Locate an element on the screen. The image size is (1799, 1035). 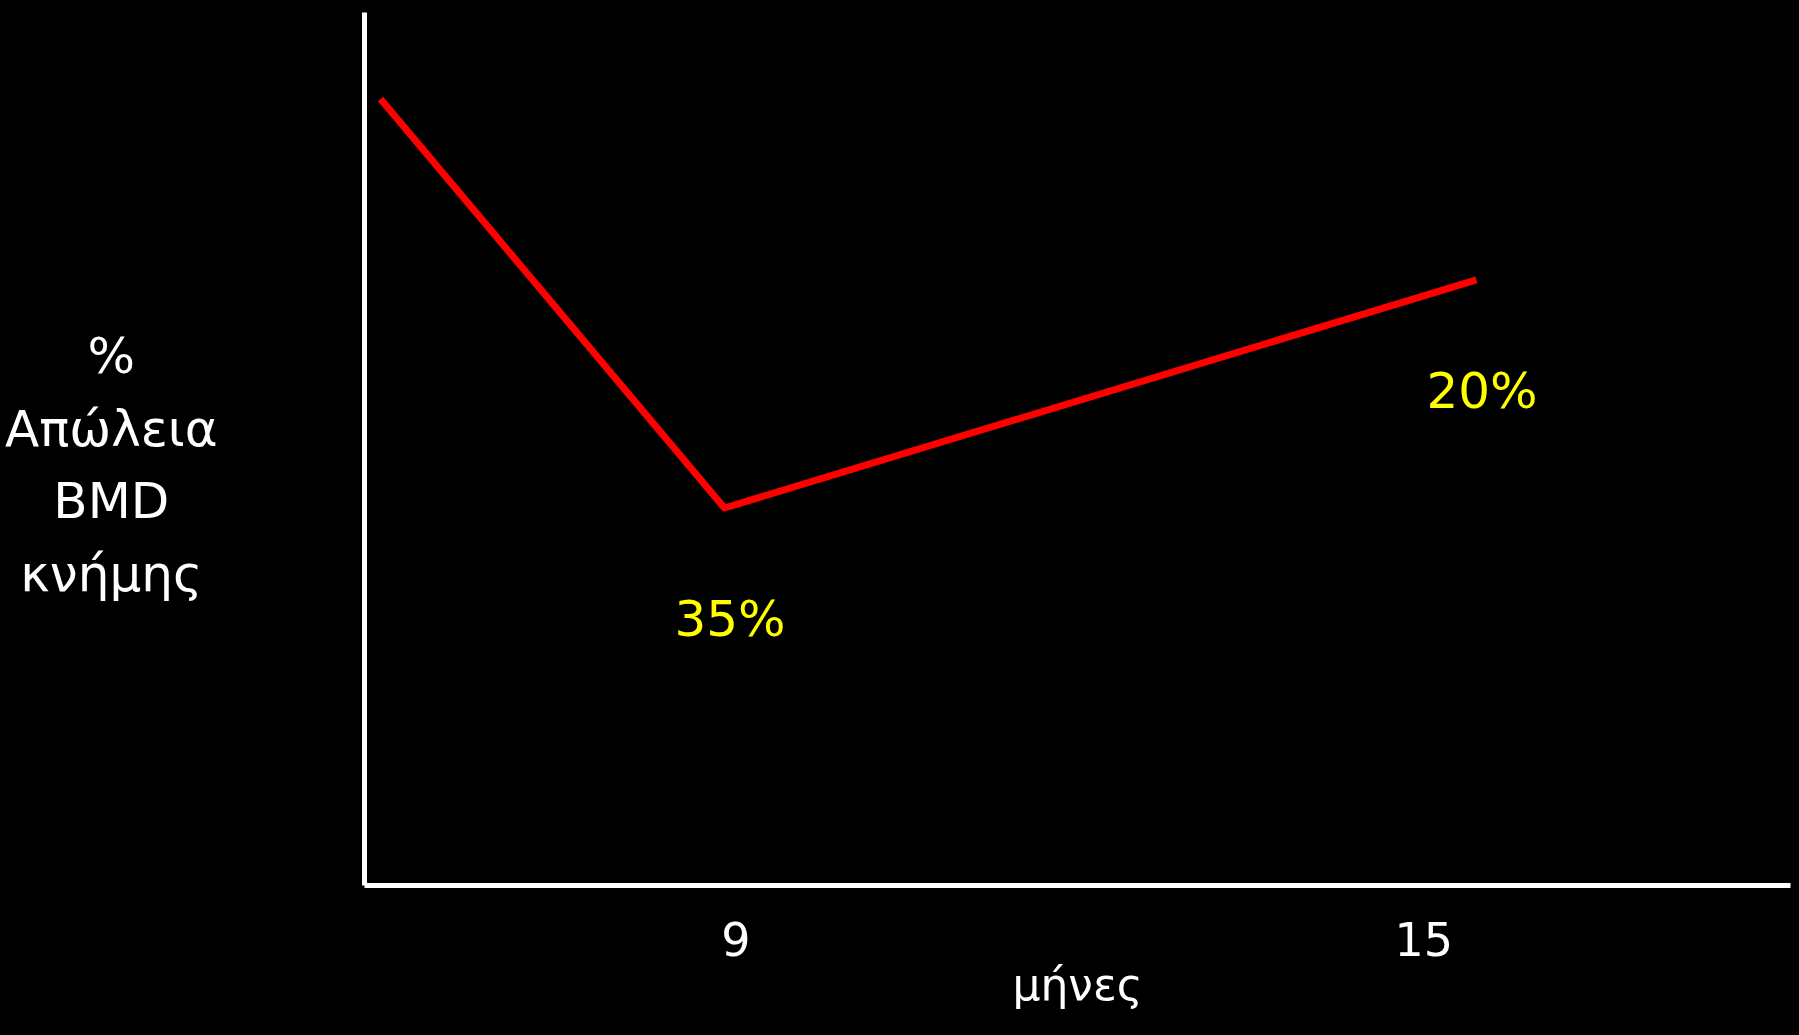
x-tick-label: 9 is located at coordinates (736, 939).